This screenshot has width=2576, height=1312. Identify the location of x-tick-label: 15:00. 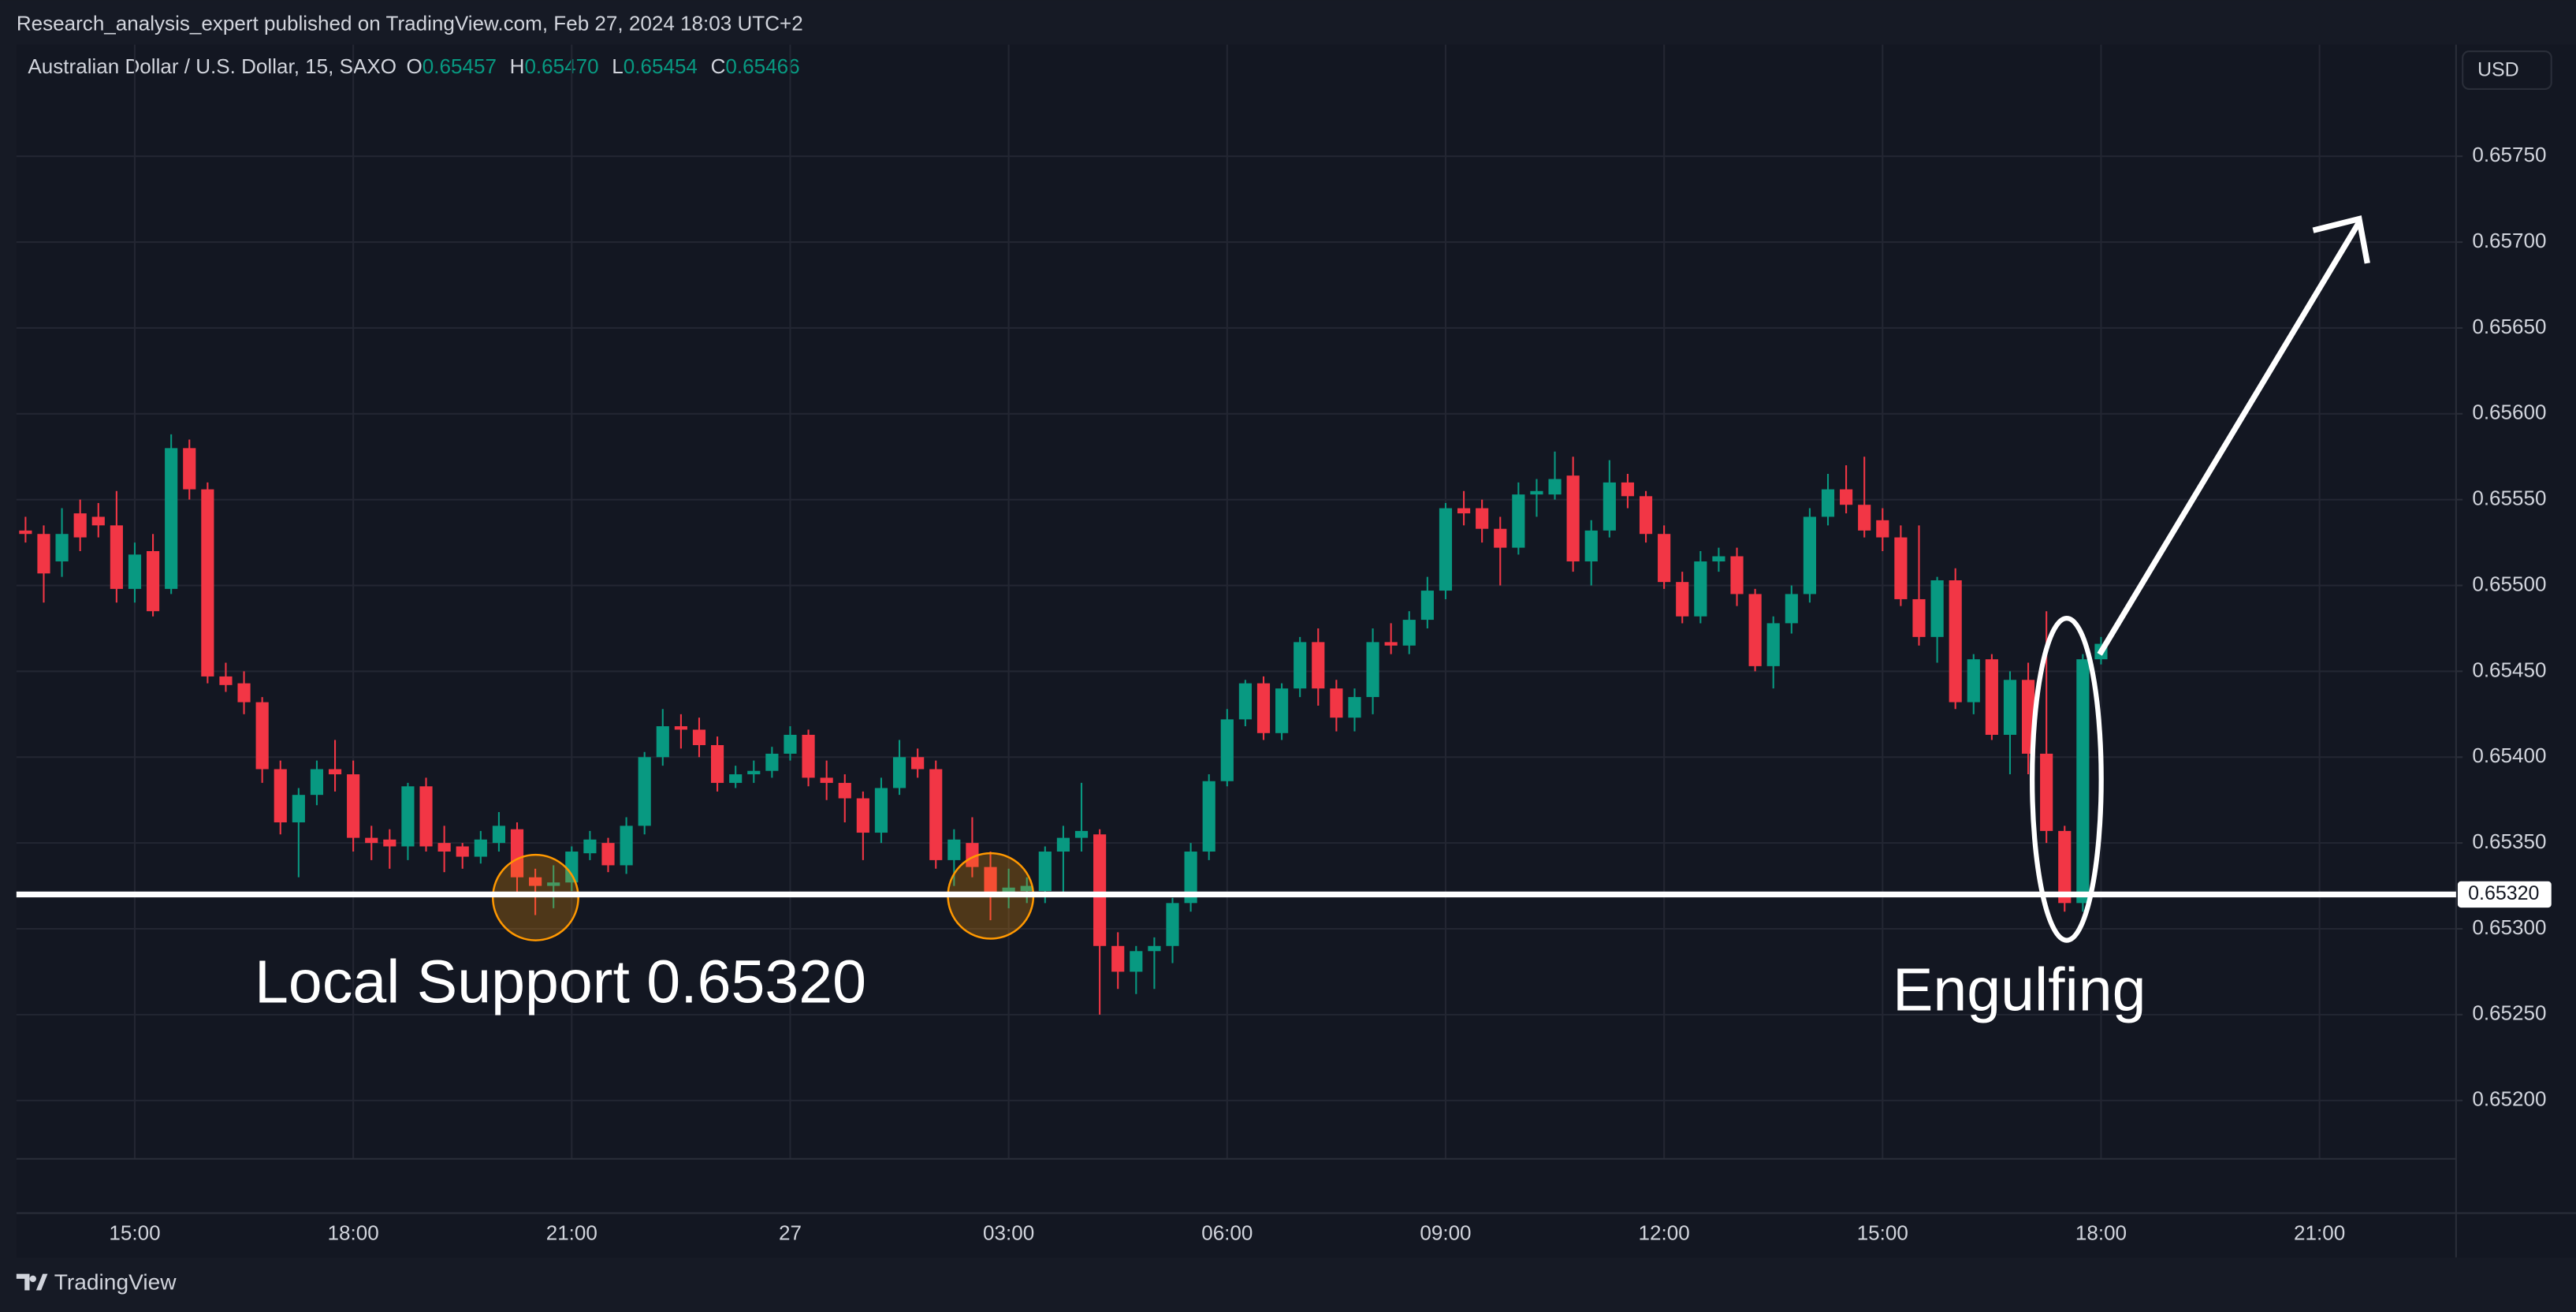
(134, 1233).